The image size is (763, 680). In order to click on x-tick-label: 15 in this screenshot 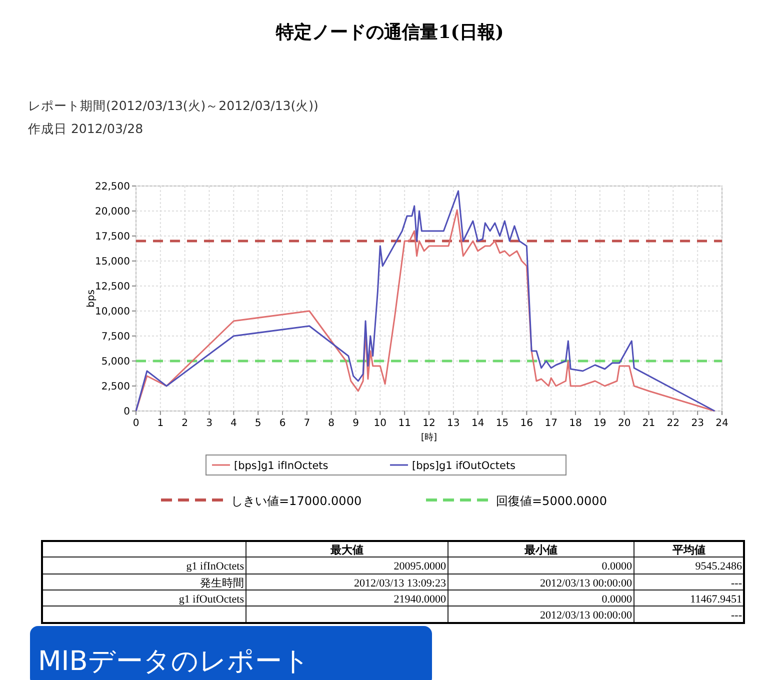, I will do `click(502, 423)`.